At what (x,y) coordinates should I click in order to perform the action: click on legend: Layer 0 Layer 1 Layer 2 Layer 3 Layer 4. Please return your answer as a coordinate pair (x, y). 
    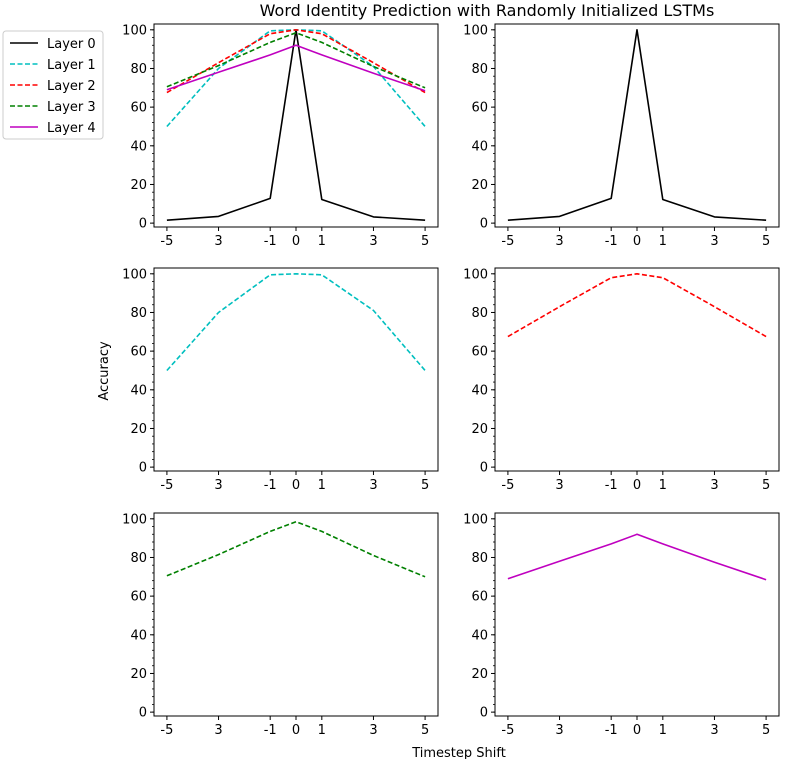
    Looking at the image, I should click on (53, 85).